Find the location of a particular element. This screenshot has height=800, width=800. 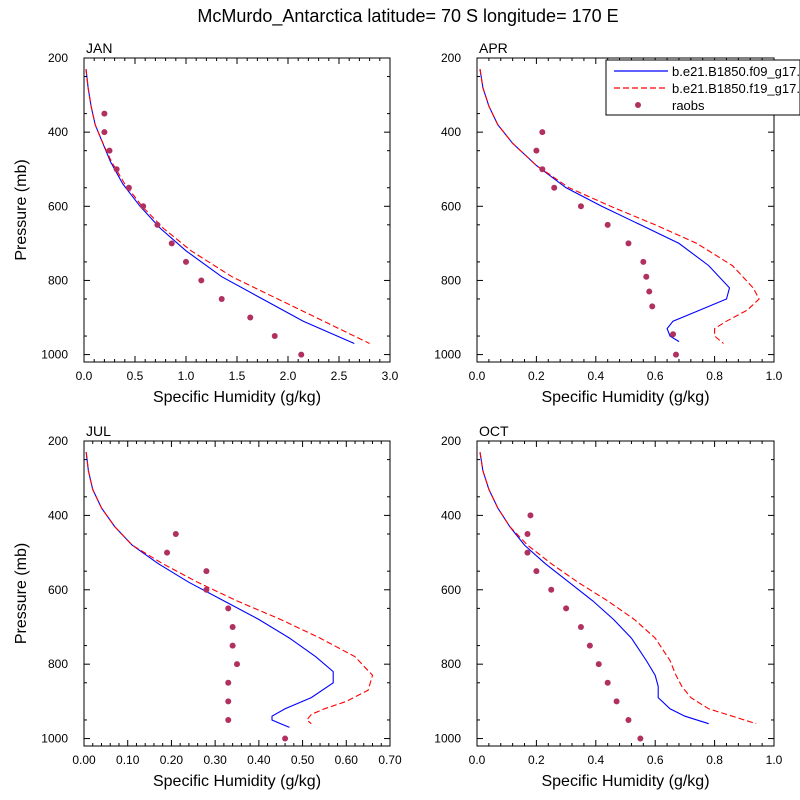

x-tick-label: 3.0 is located at coordinates (390, 376).